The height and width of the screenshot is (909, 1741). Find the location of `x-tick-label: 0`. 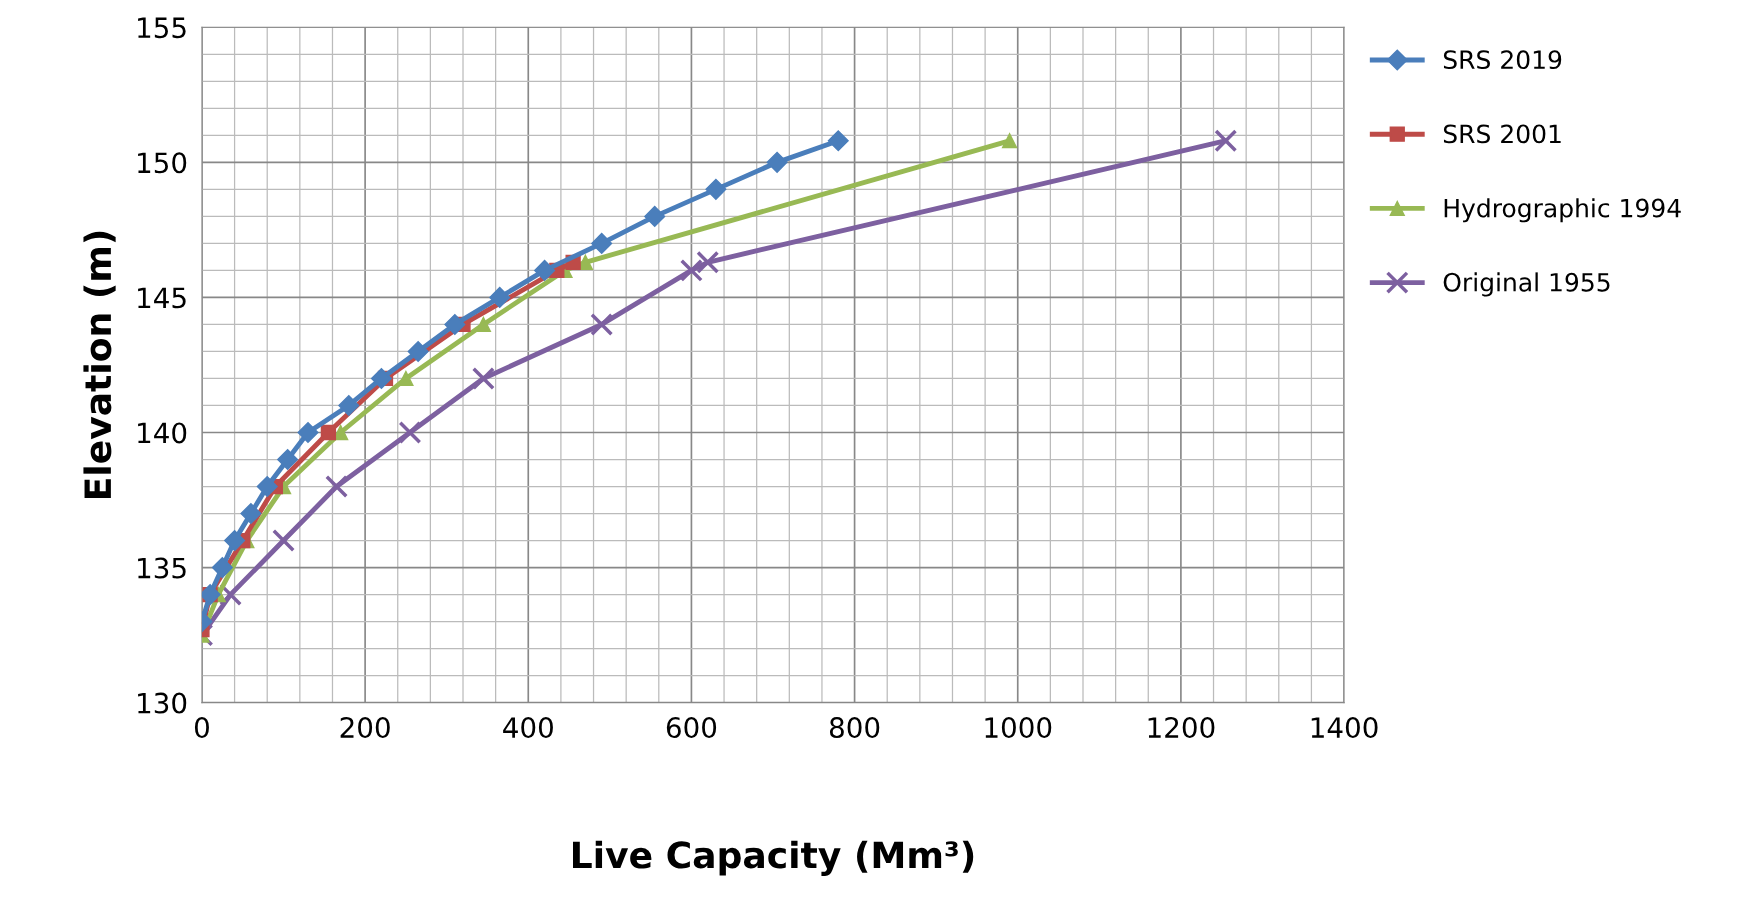

x-tick-label: 0 is located at coordinates (201, 728).